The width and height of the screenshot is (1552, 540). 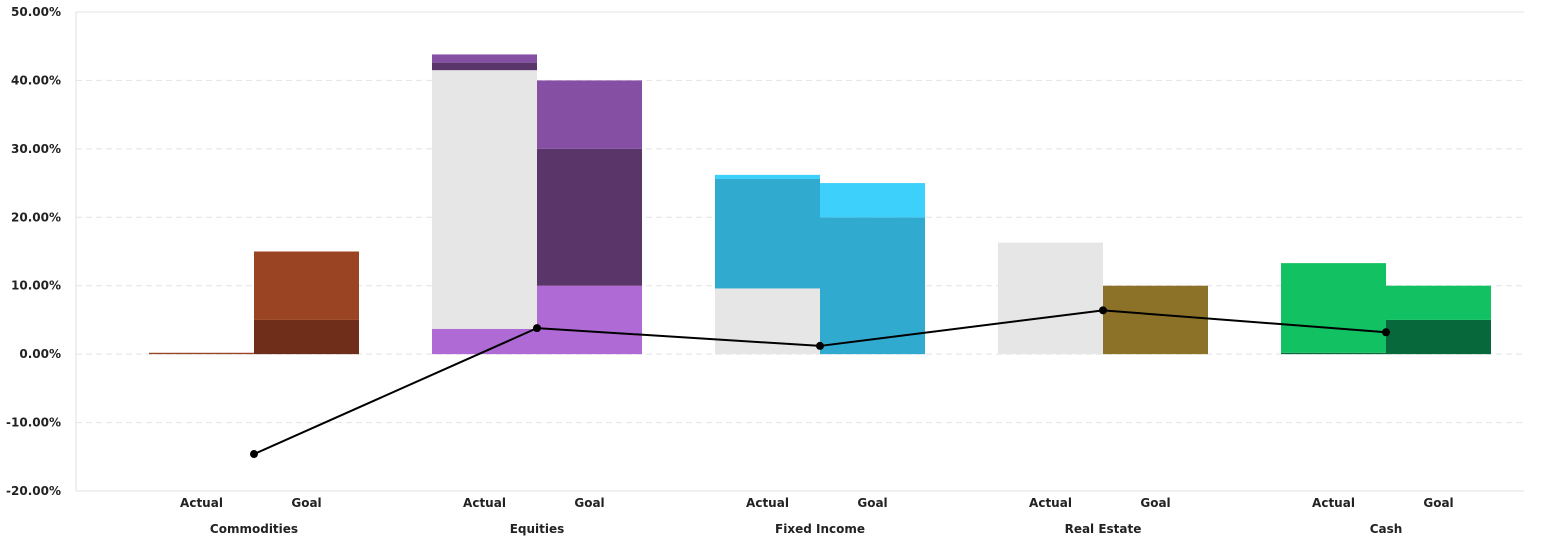 I want to click on y-tick-label: 50.00%, so click(x=36, y=12).